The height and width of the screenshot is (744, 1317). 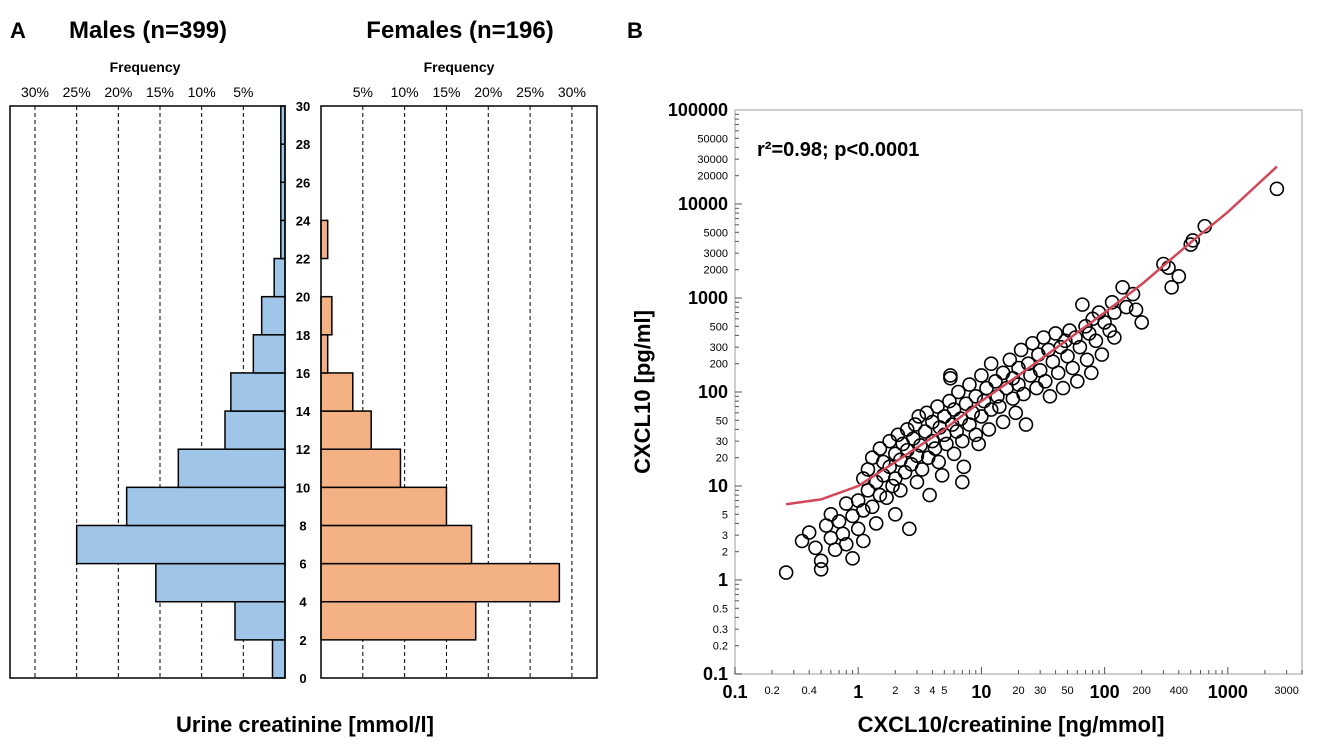 What do you see at coordinates (838, 150) in the screenshot?
I see `correlation-annotation: r²=0.98; p<0.0001` at bounding box center [838, 150].